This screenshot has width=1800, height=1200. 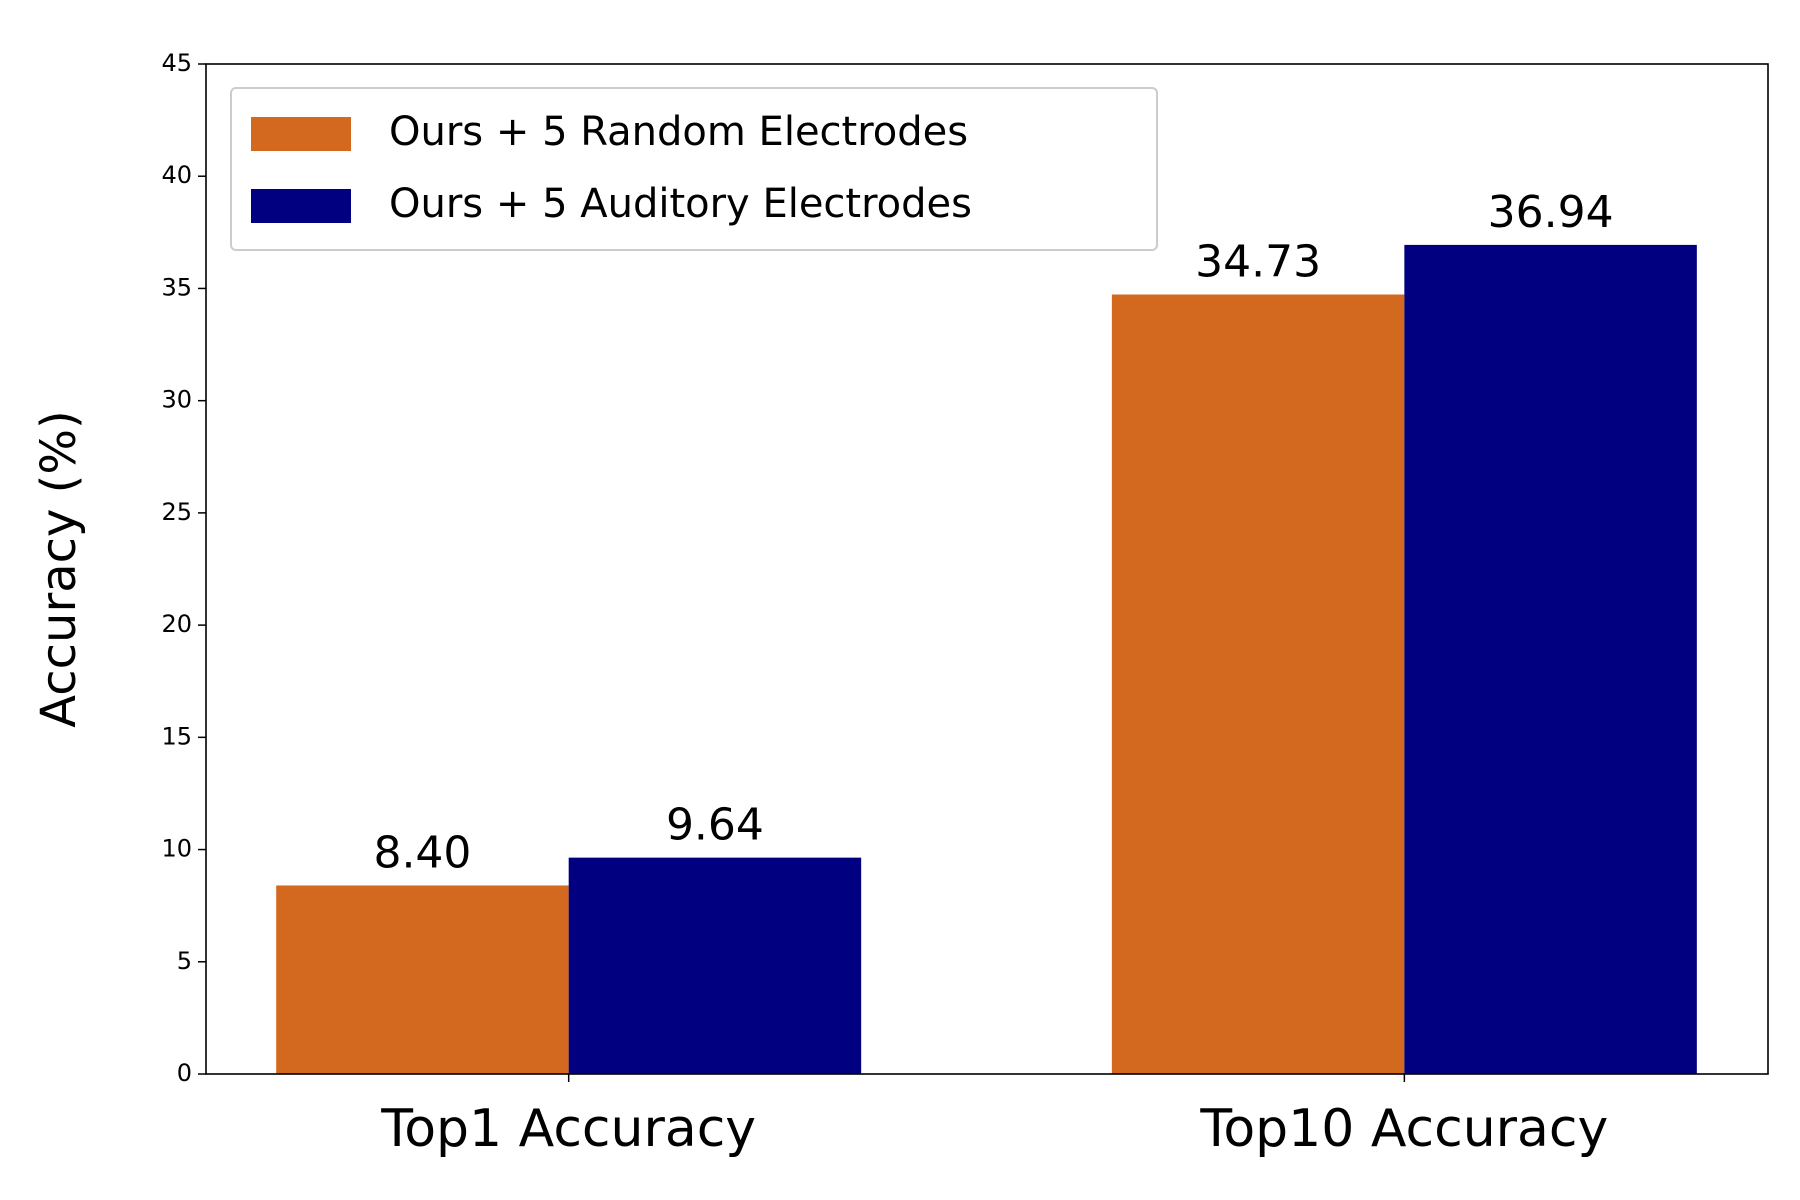 What do you see at coordinates (694, 169) in the screenshot?
I see `legend-box` at bounding box center [694, 169].